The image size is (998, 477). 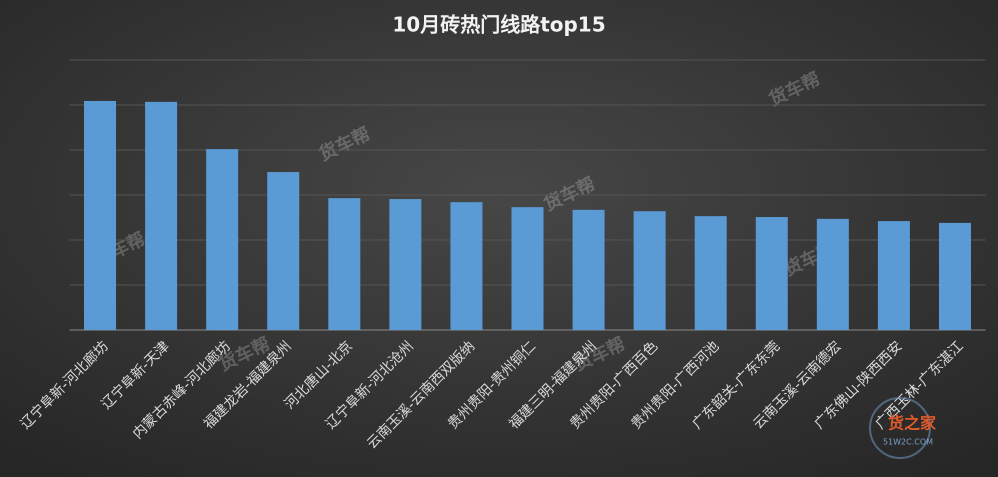 What do you see at coordinates (912, 423) in the screenshot?
I see `logo-name: 货之家` at bounding box center [912, 423].